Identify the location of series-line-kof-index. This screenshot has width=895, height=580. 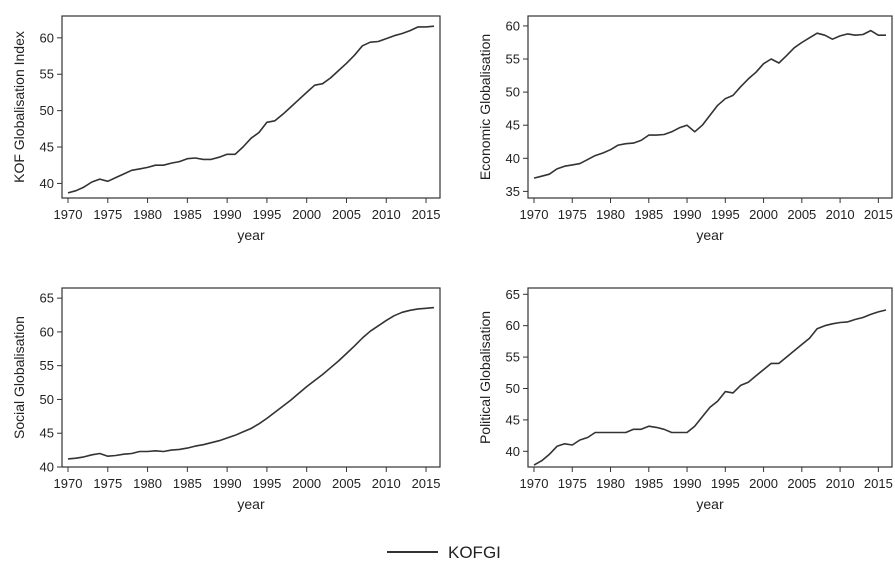
(251, 109).